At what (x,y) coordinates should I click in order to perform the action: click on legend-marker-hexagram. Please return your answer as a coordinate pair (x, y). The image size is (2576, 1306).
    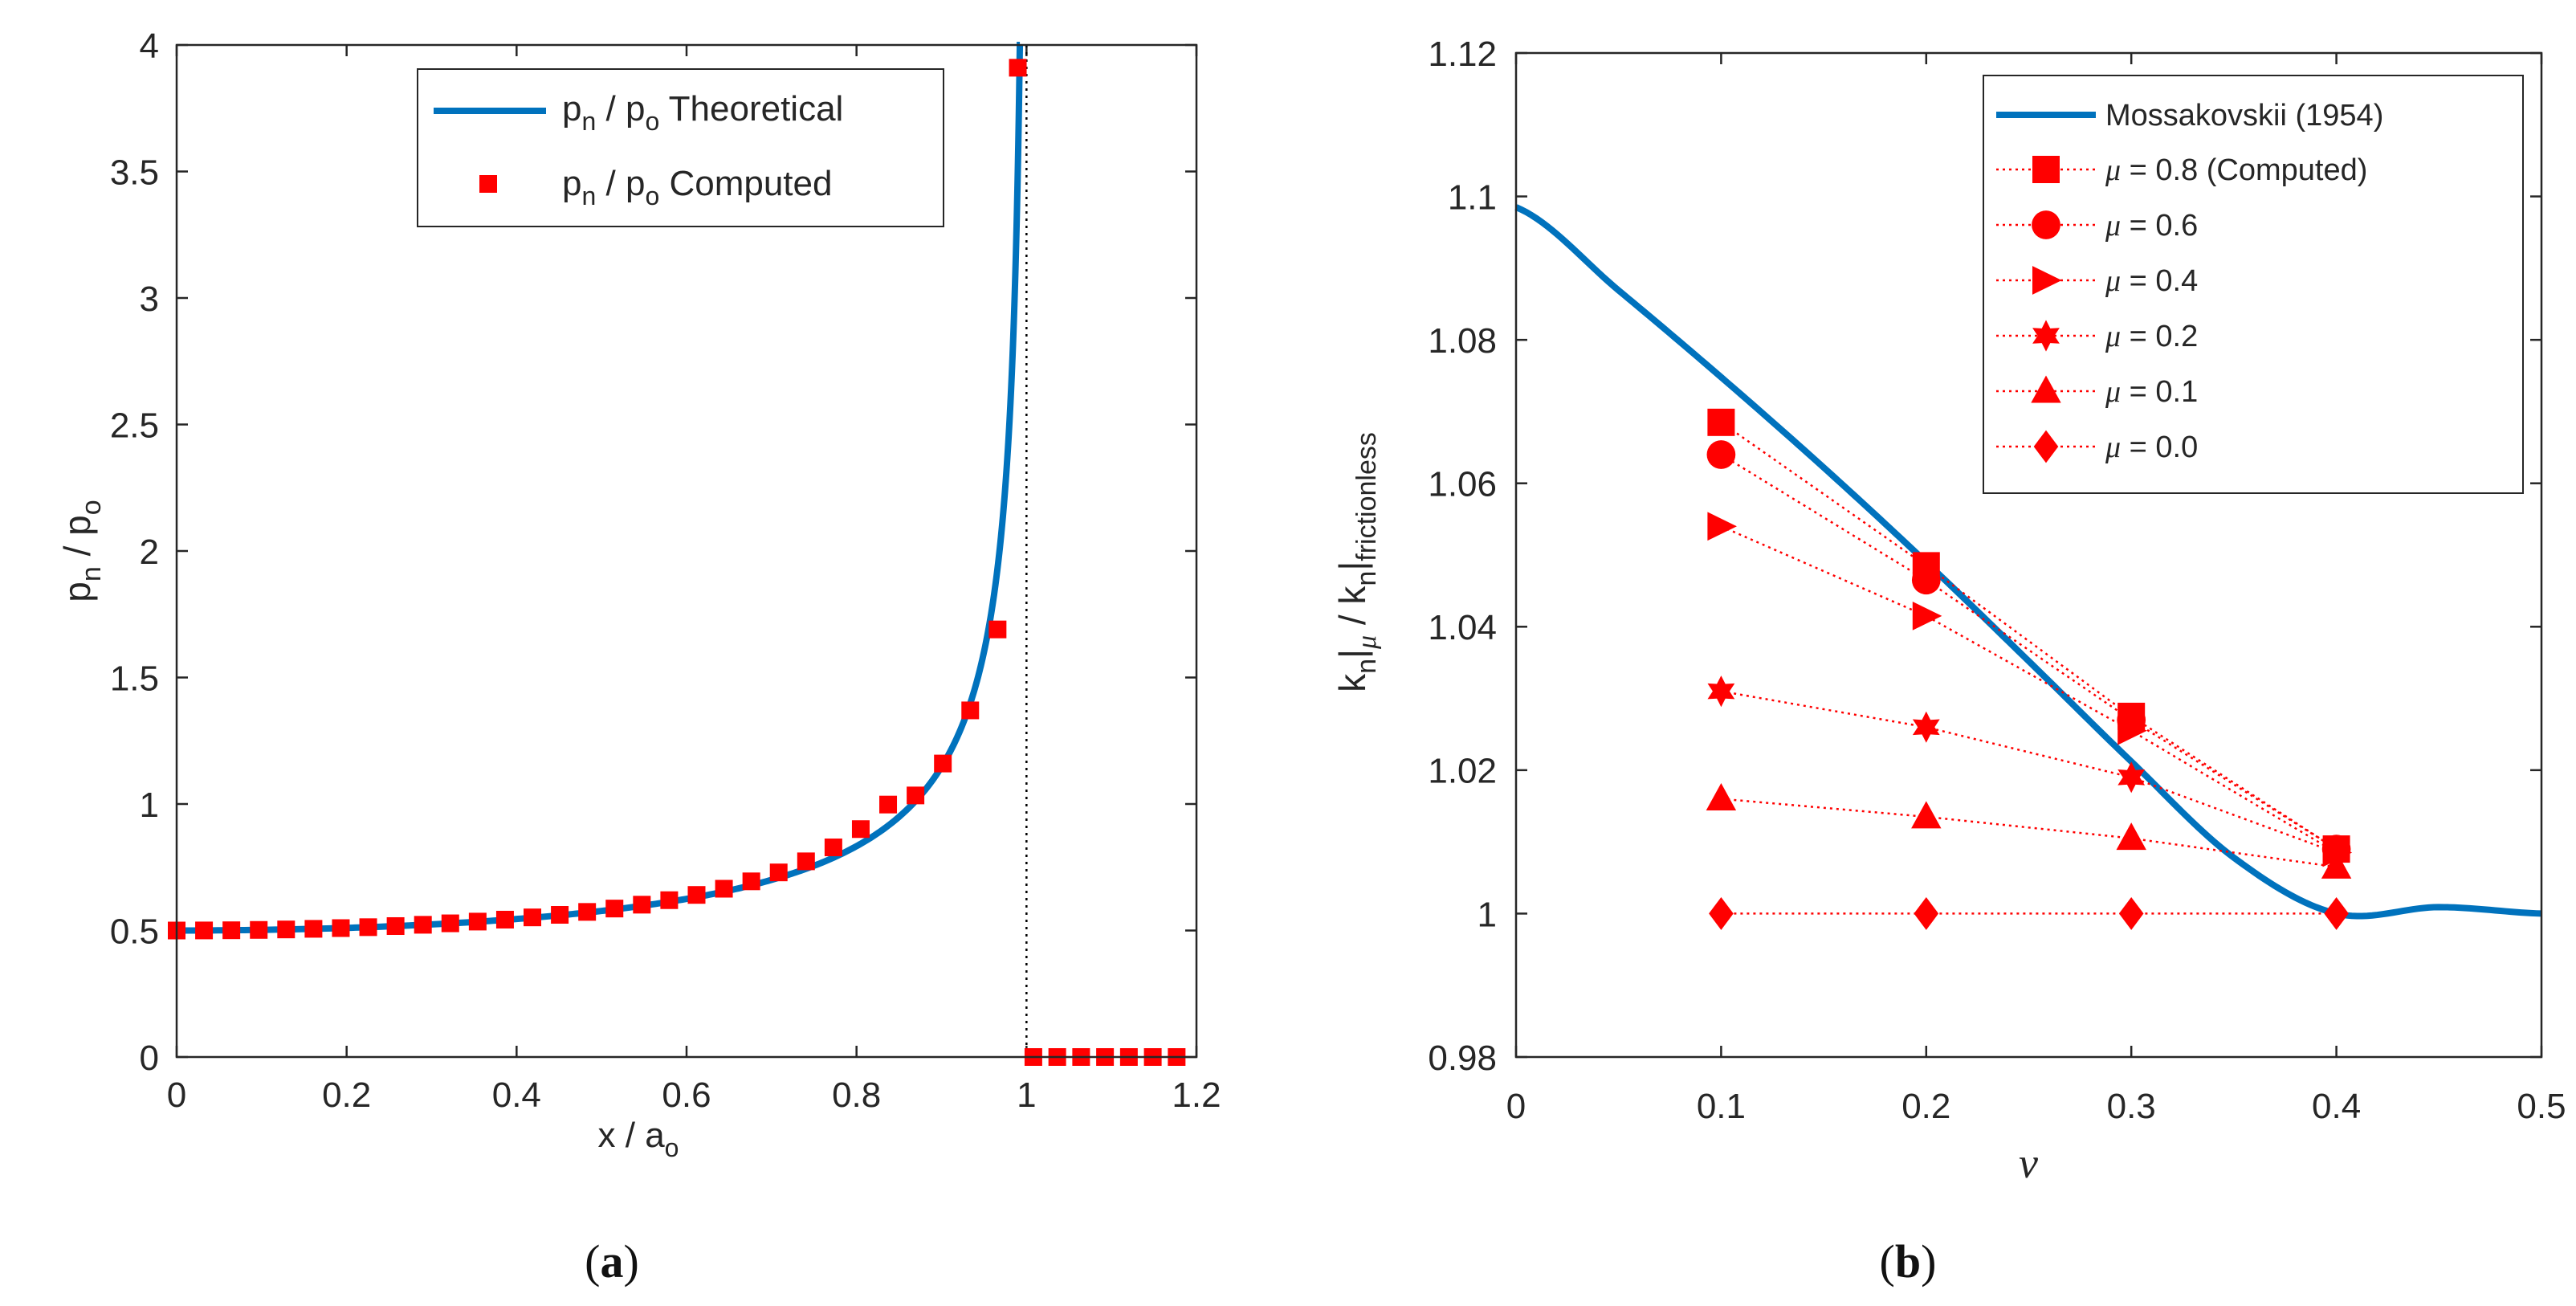
    Looking at the image, I should click on (2046, 336).